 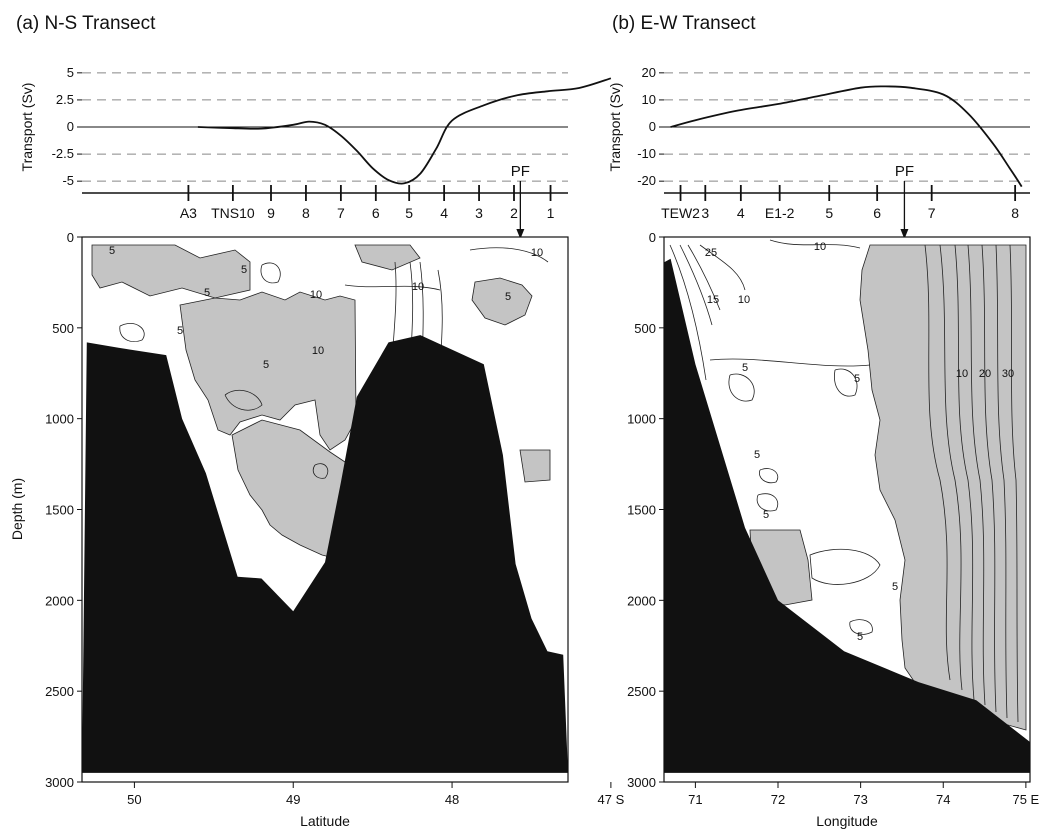 What do you see at coordinates (976, 475) in the screenshot?
I see `panel-b-contour-e4` at bounding box center [976, 475].